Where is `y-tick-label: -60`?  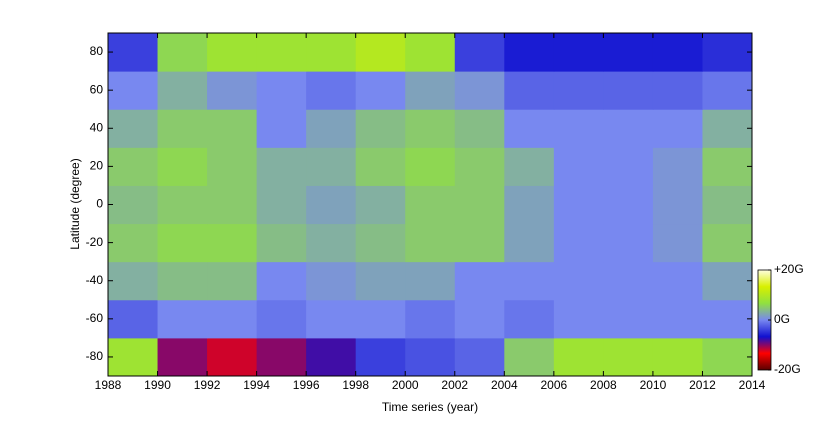 y-tick-label: -60 is located at coordinates (95, 318).